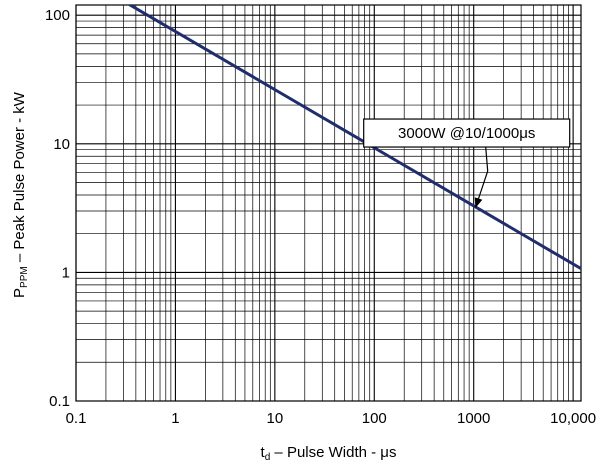 The image size is (601, 469). What do you see at coordinates (57, 208) in the screenshot?
I see `y-tick-labels: 0.1 1 10 100` at bounding box center [57, 208].